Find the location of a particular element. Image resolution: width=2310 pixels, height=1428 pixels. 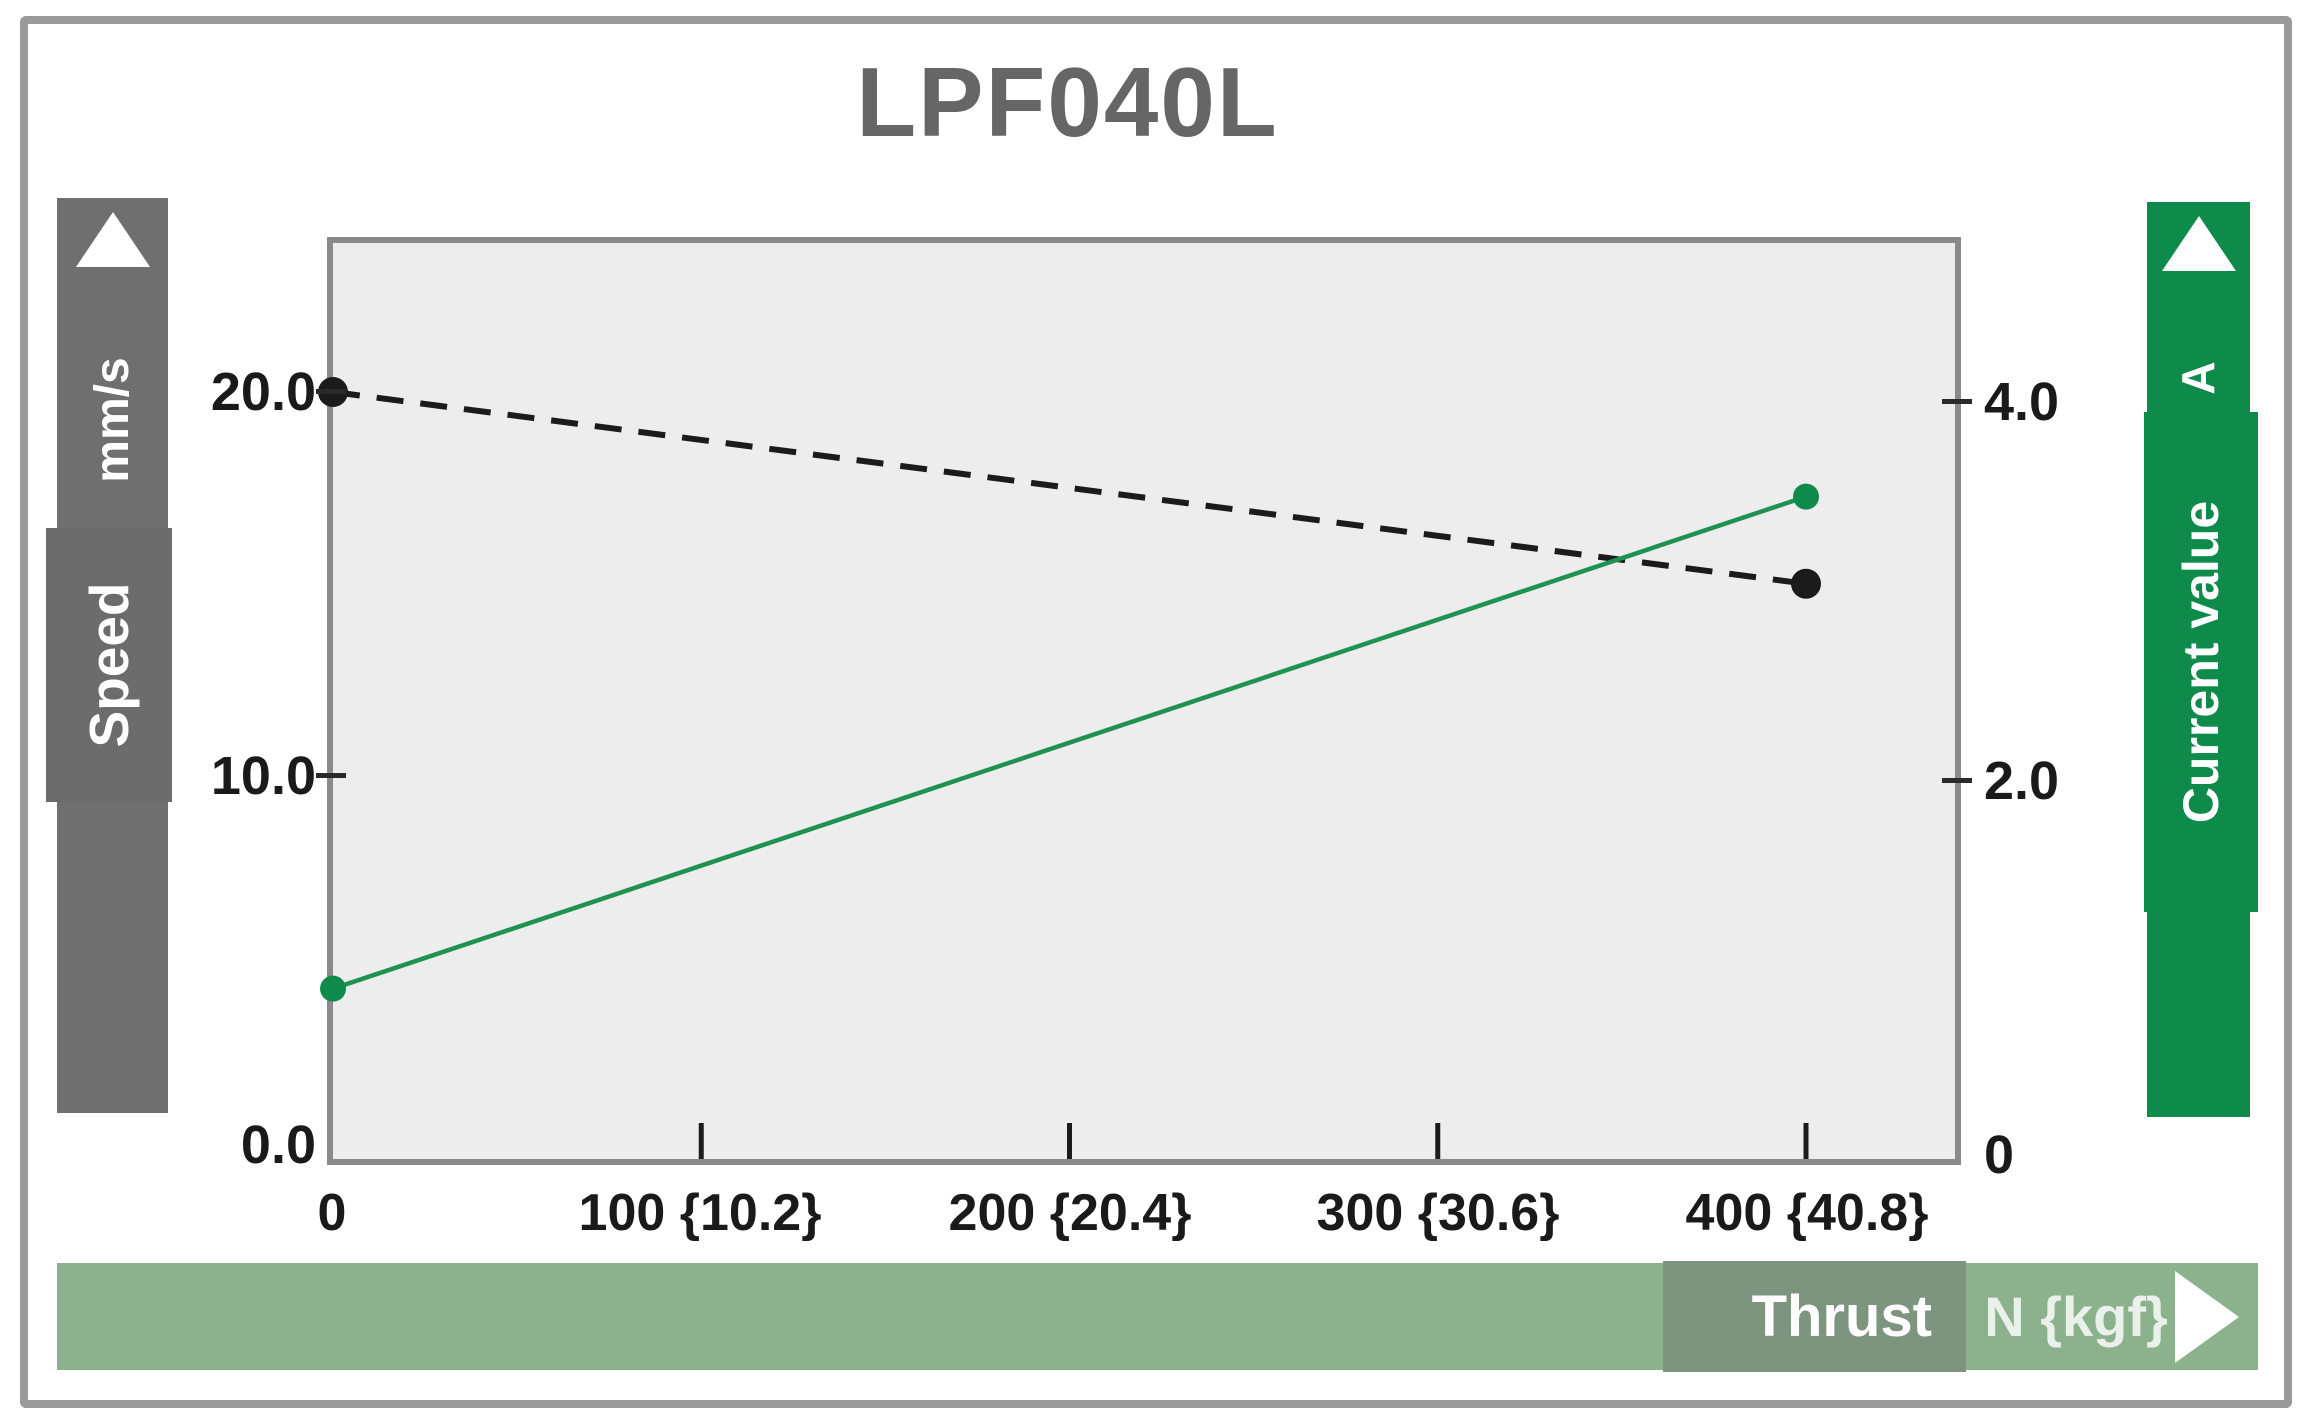

left-axis-label-10: 10.0 is located at coordinates (263, 776).